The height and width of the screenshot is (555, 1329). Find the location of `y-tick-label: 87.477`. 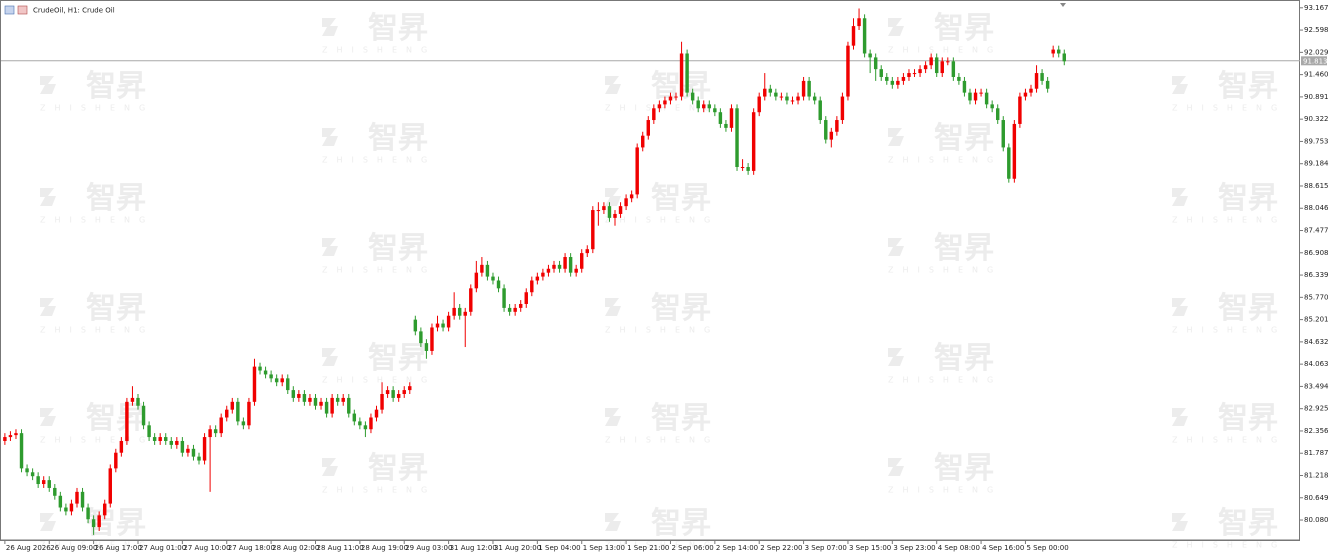

y-tick-label: 87.477 is located at coordinates (1316, 231).